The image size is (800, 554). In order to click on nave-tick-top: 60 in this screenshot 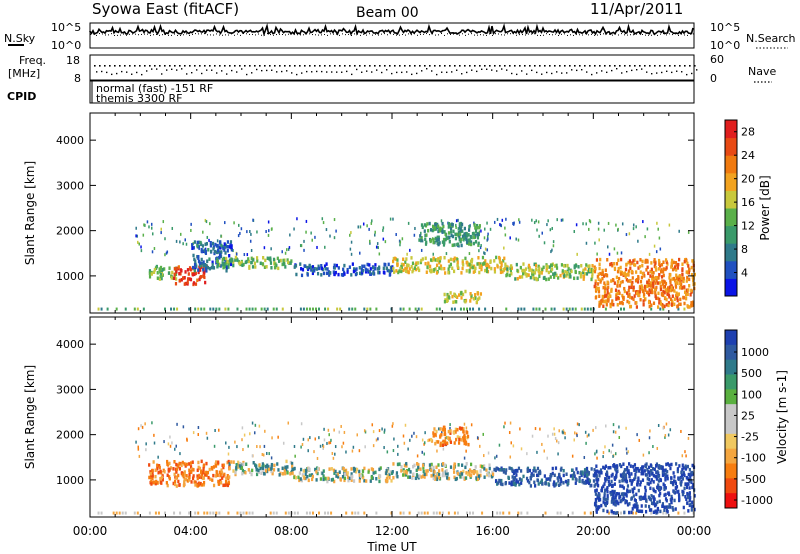, I will do `click(717, 59)`.